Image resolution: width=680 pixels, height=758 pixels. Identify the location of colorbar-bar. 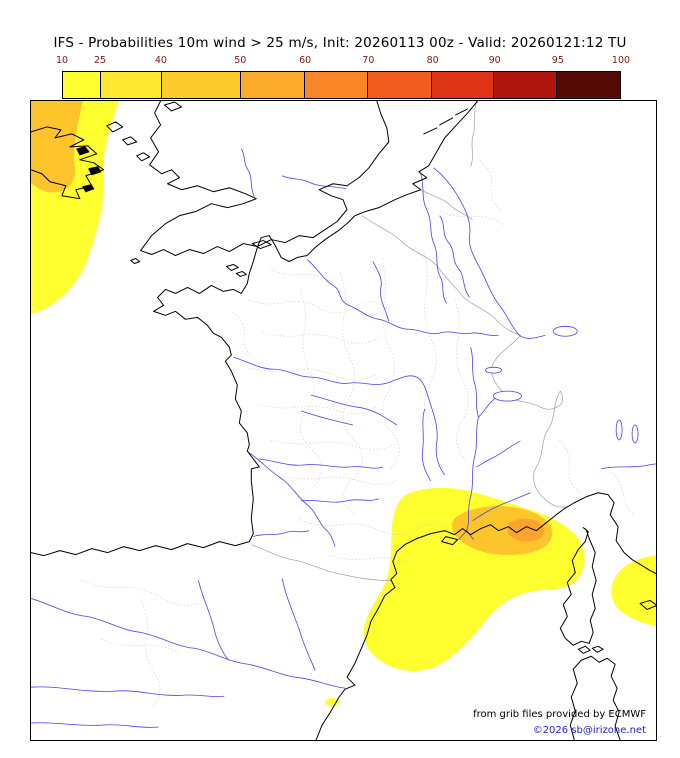
(341, 85).